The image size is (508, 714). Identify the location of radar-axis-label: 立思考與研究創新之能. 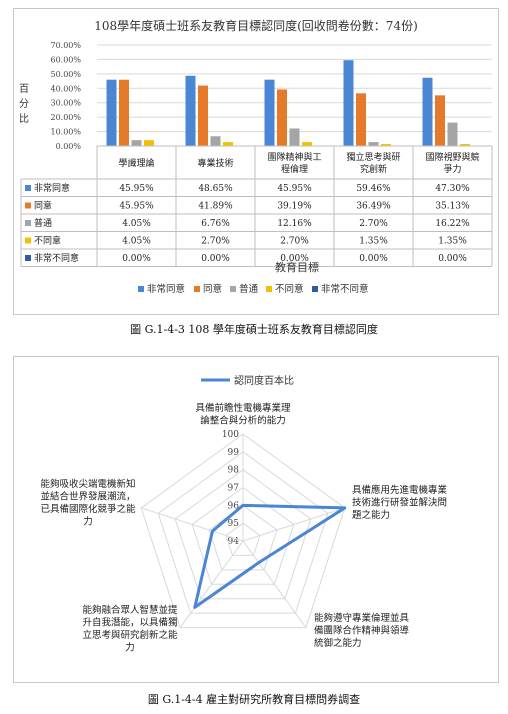
(130, 635).